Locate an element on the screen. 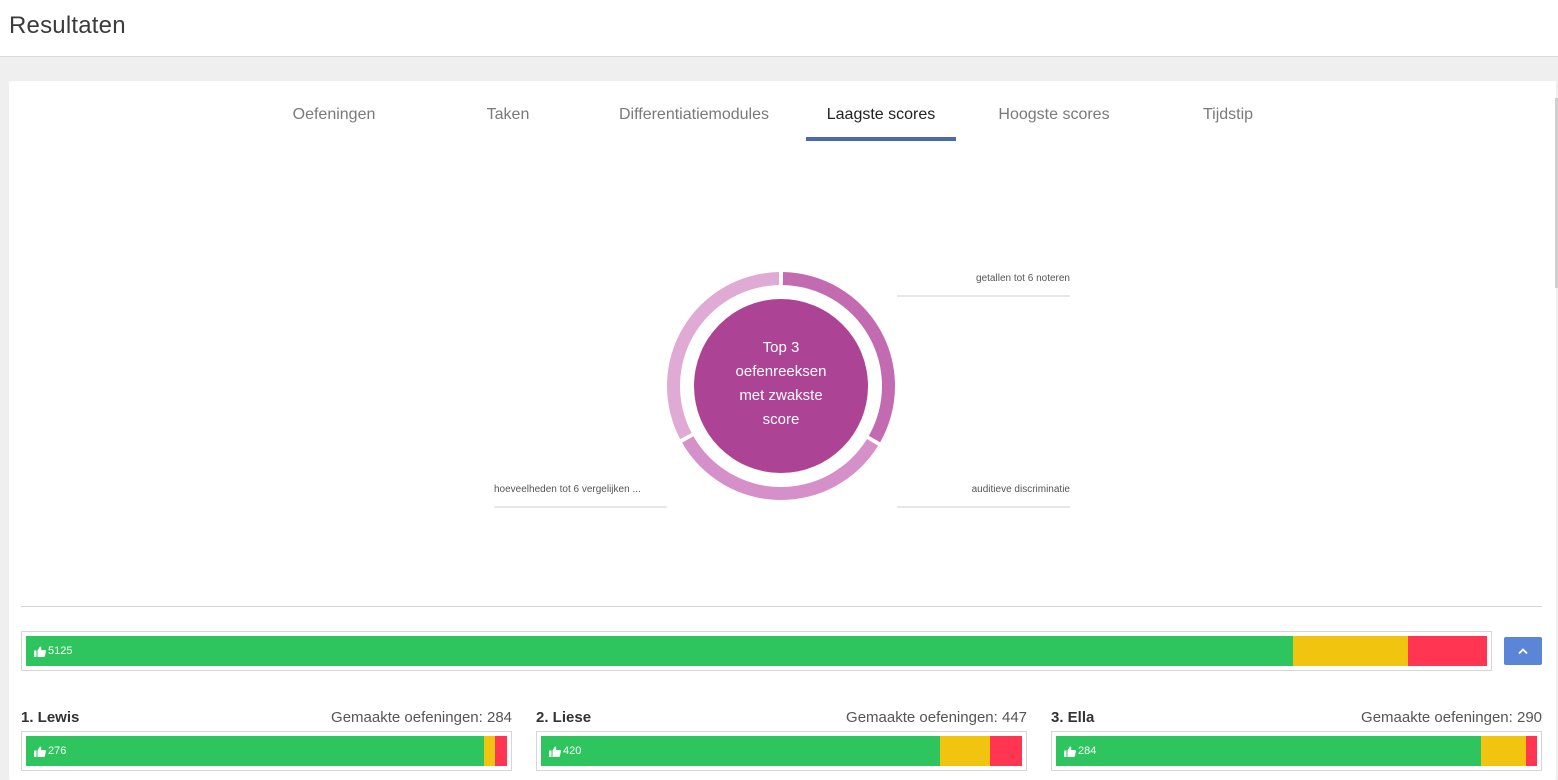 Image resolution: width=1558 pixels, height=780 pixels. active-tab-indicator is located at coordinates (881, 139).